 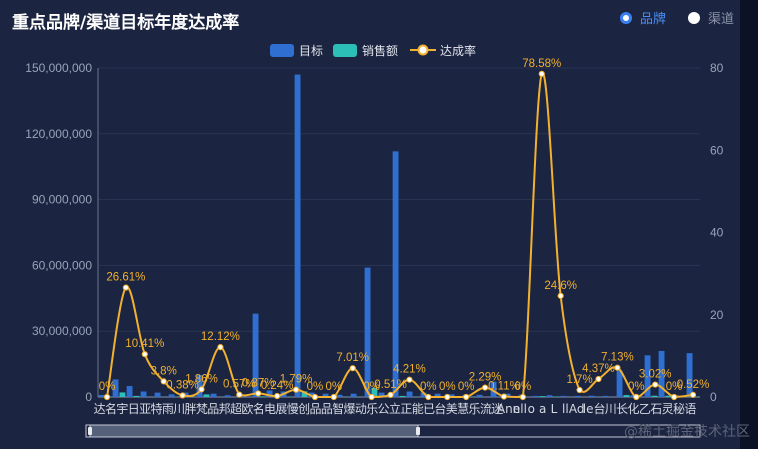 What do you see at coordinates (352, 358) in the screenshot?
I see `rate-data-label: 7.01%` at bounding box center [352, 358].